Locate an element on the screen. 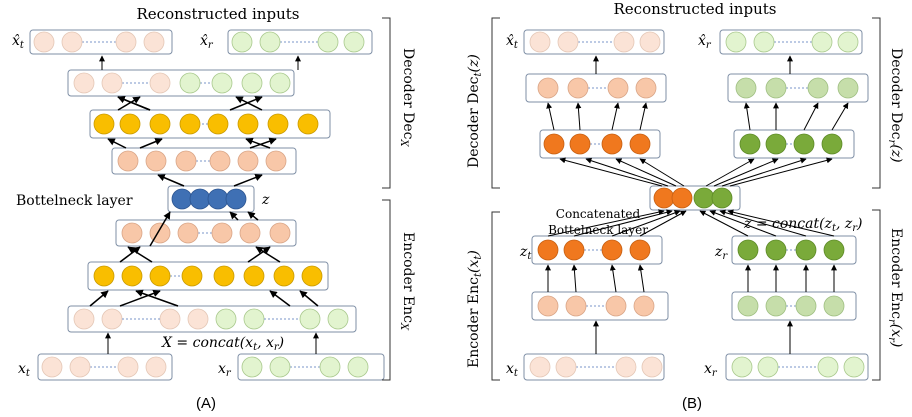  panel-b-concat-bottleneck is located at coordinates (695, 198).